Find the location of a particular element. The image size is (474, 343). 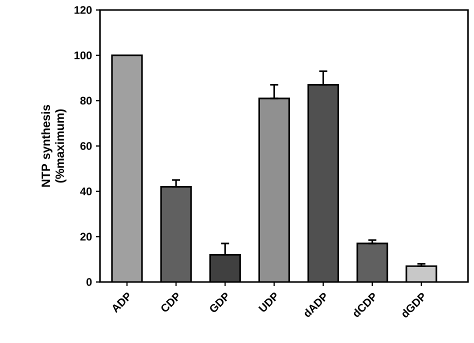

y-tick-label: 0 is located at coordinates (89, 282).